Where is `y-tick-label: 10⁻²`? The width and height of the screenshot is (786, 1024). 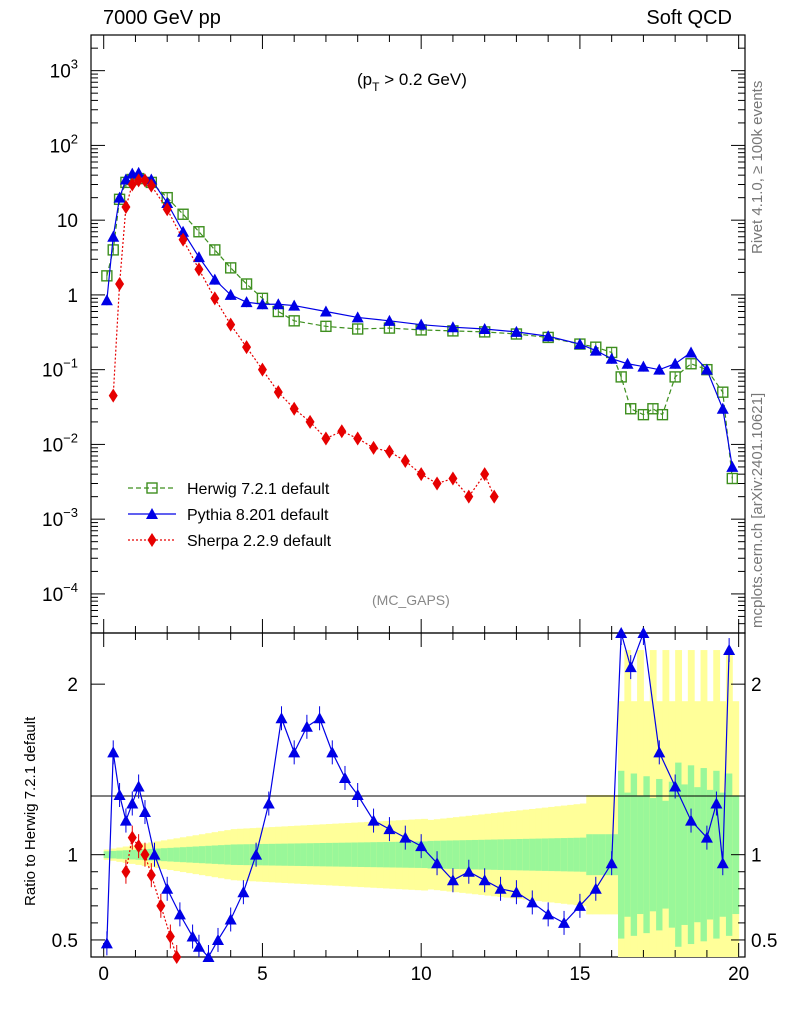
y-tick-label: 10⁻² is located at coordinates (60, 443).